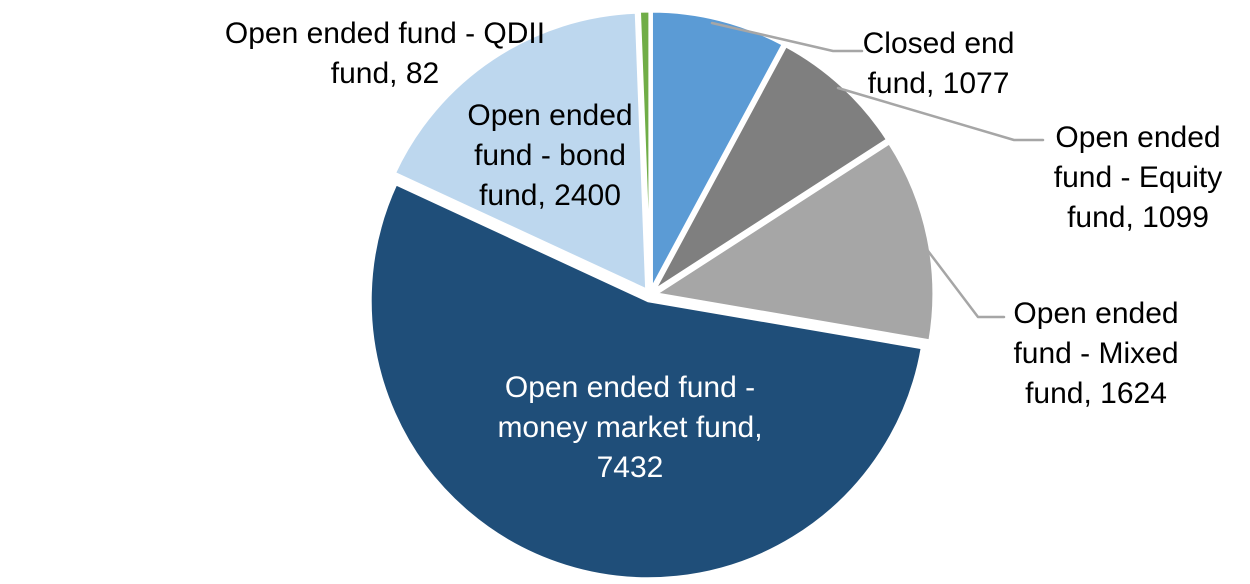 The height and width of the screenshot is (584, 1250). What do you see at coordinates (963, 280) in the screenshot?
I see `leader-line-mixed-fund` at bounding box center [963, 280].